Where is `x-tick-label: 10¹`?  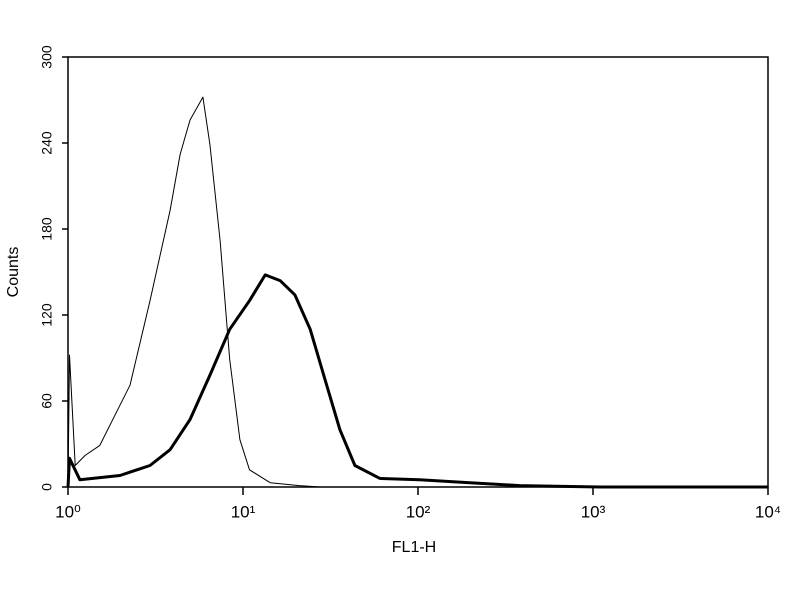 x-tick-label: 10¹ is located at coordinates (243, 511).